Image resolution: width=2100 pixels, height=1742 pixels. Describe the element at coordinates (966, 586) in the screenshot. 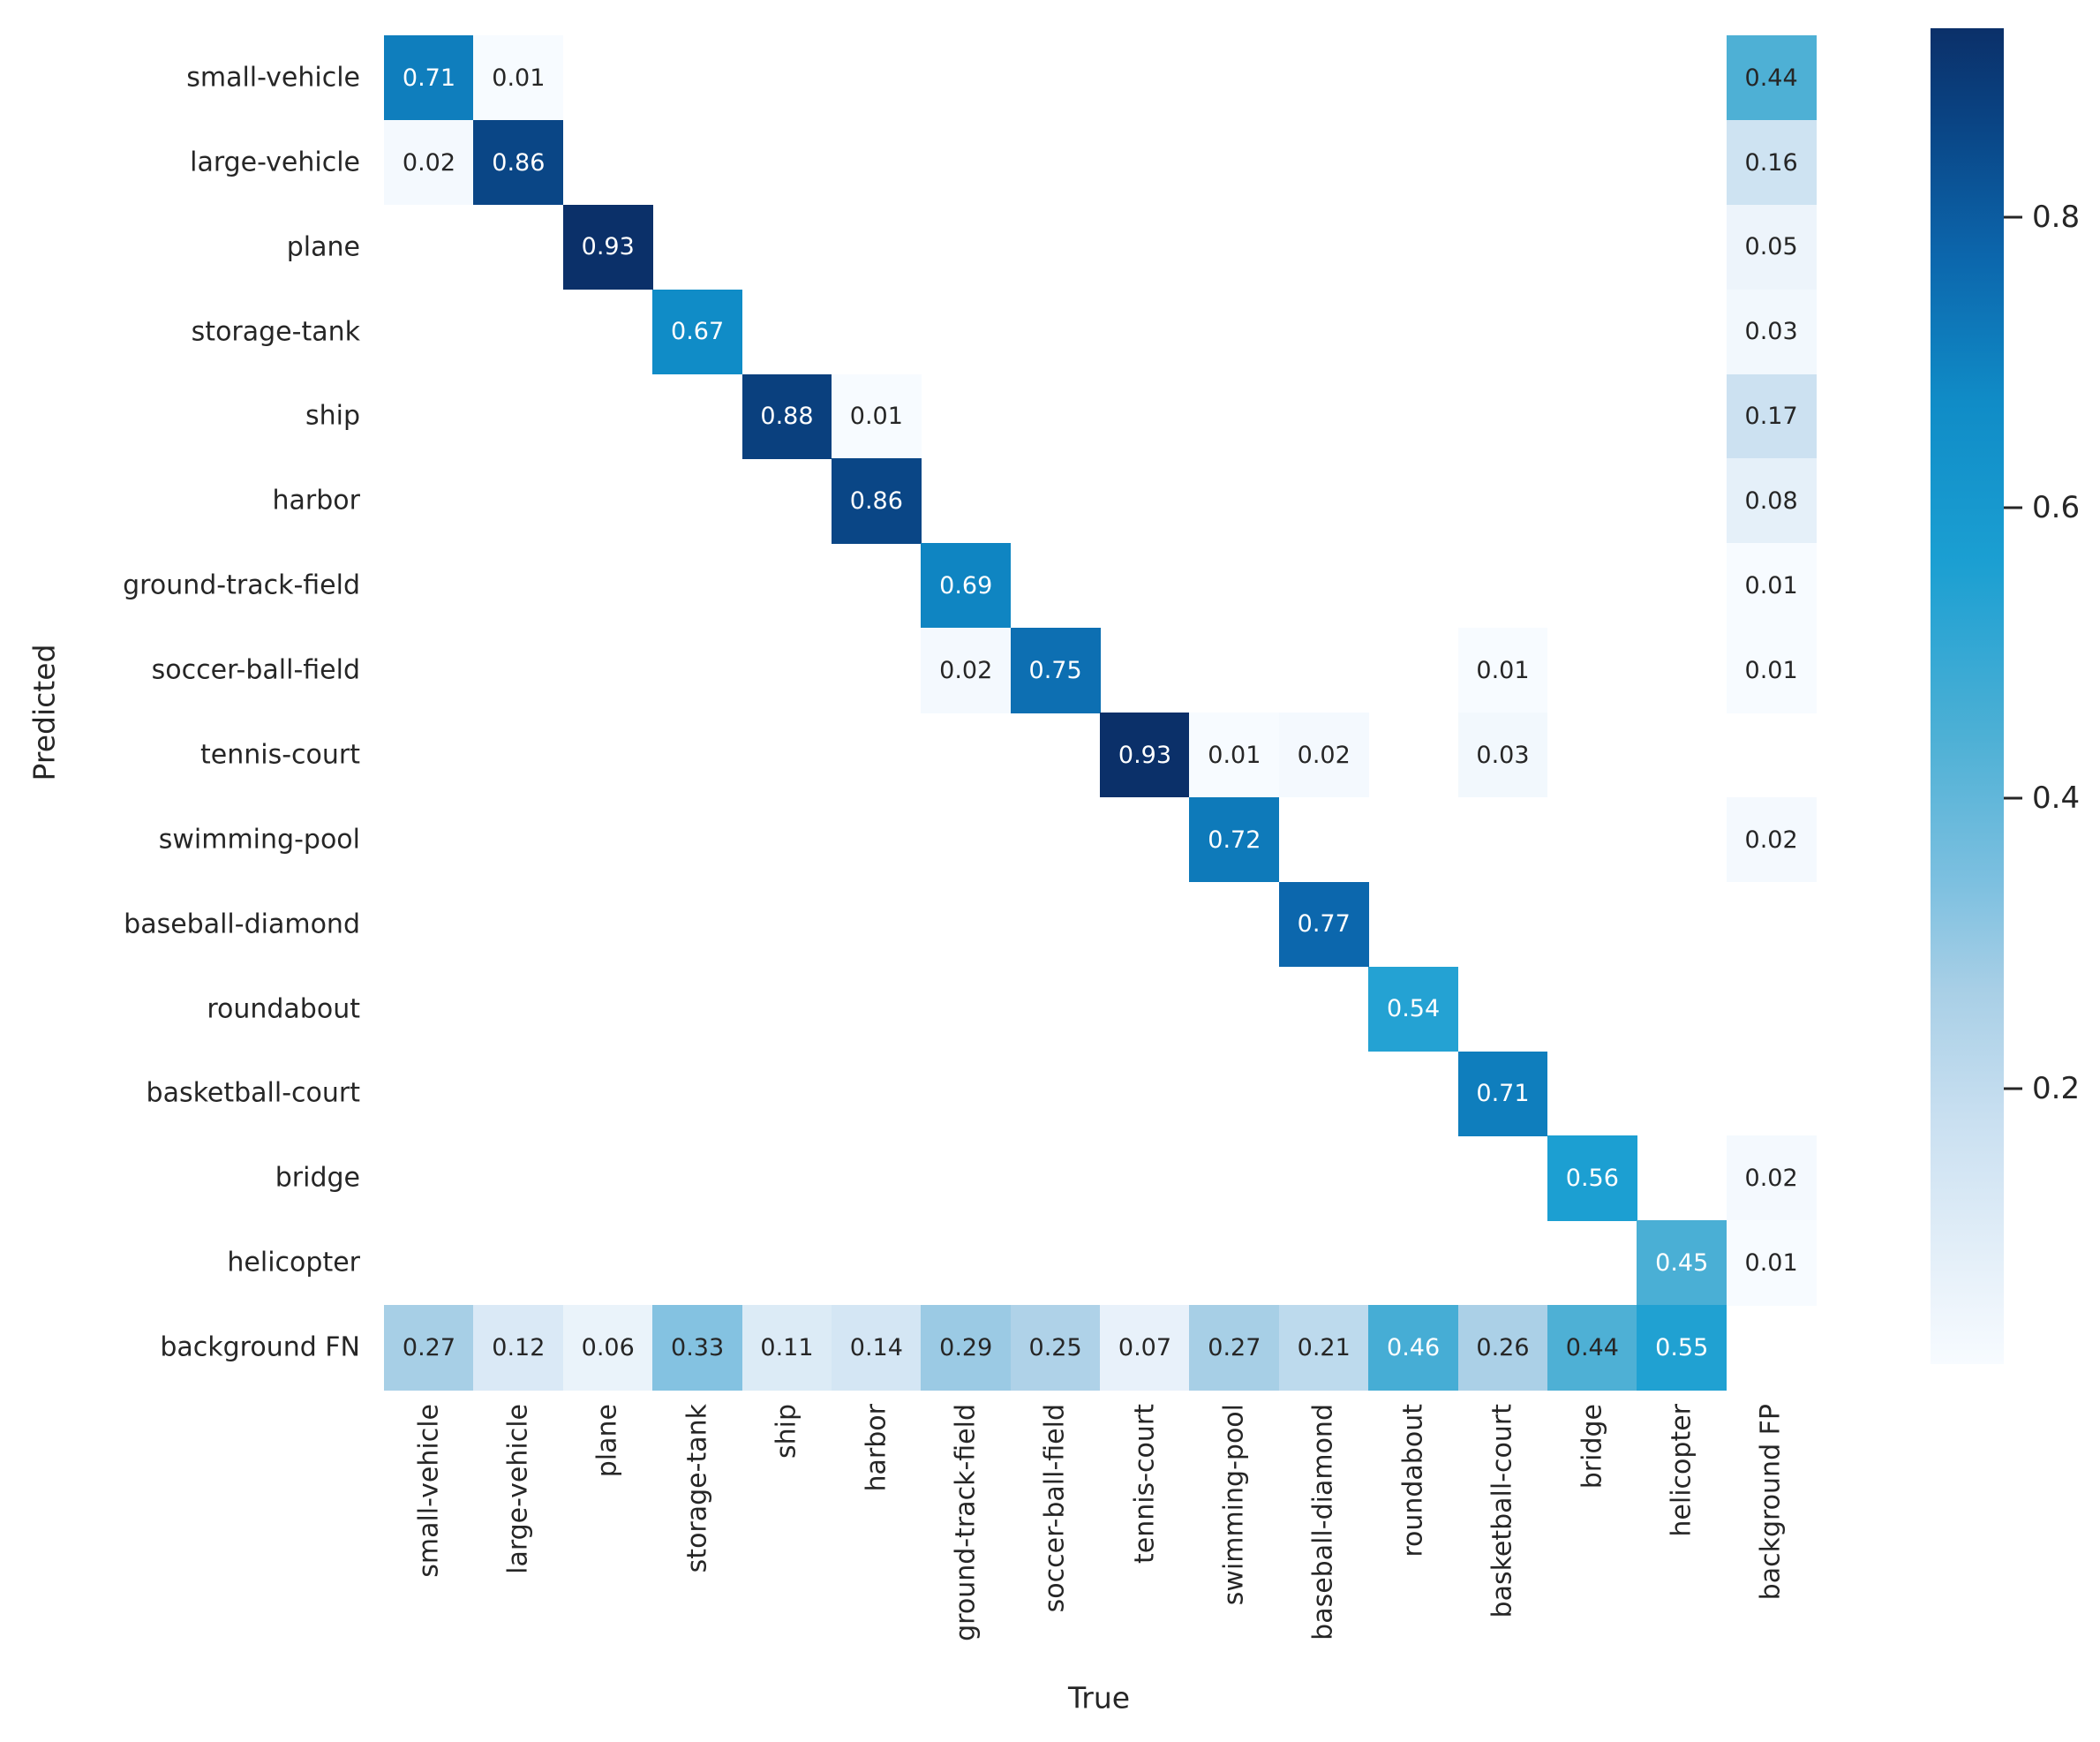

I see `heatmap-cell: 0.69` at that location.